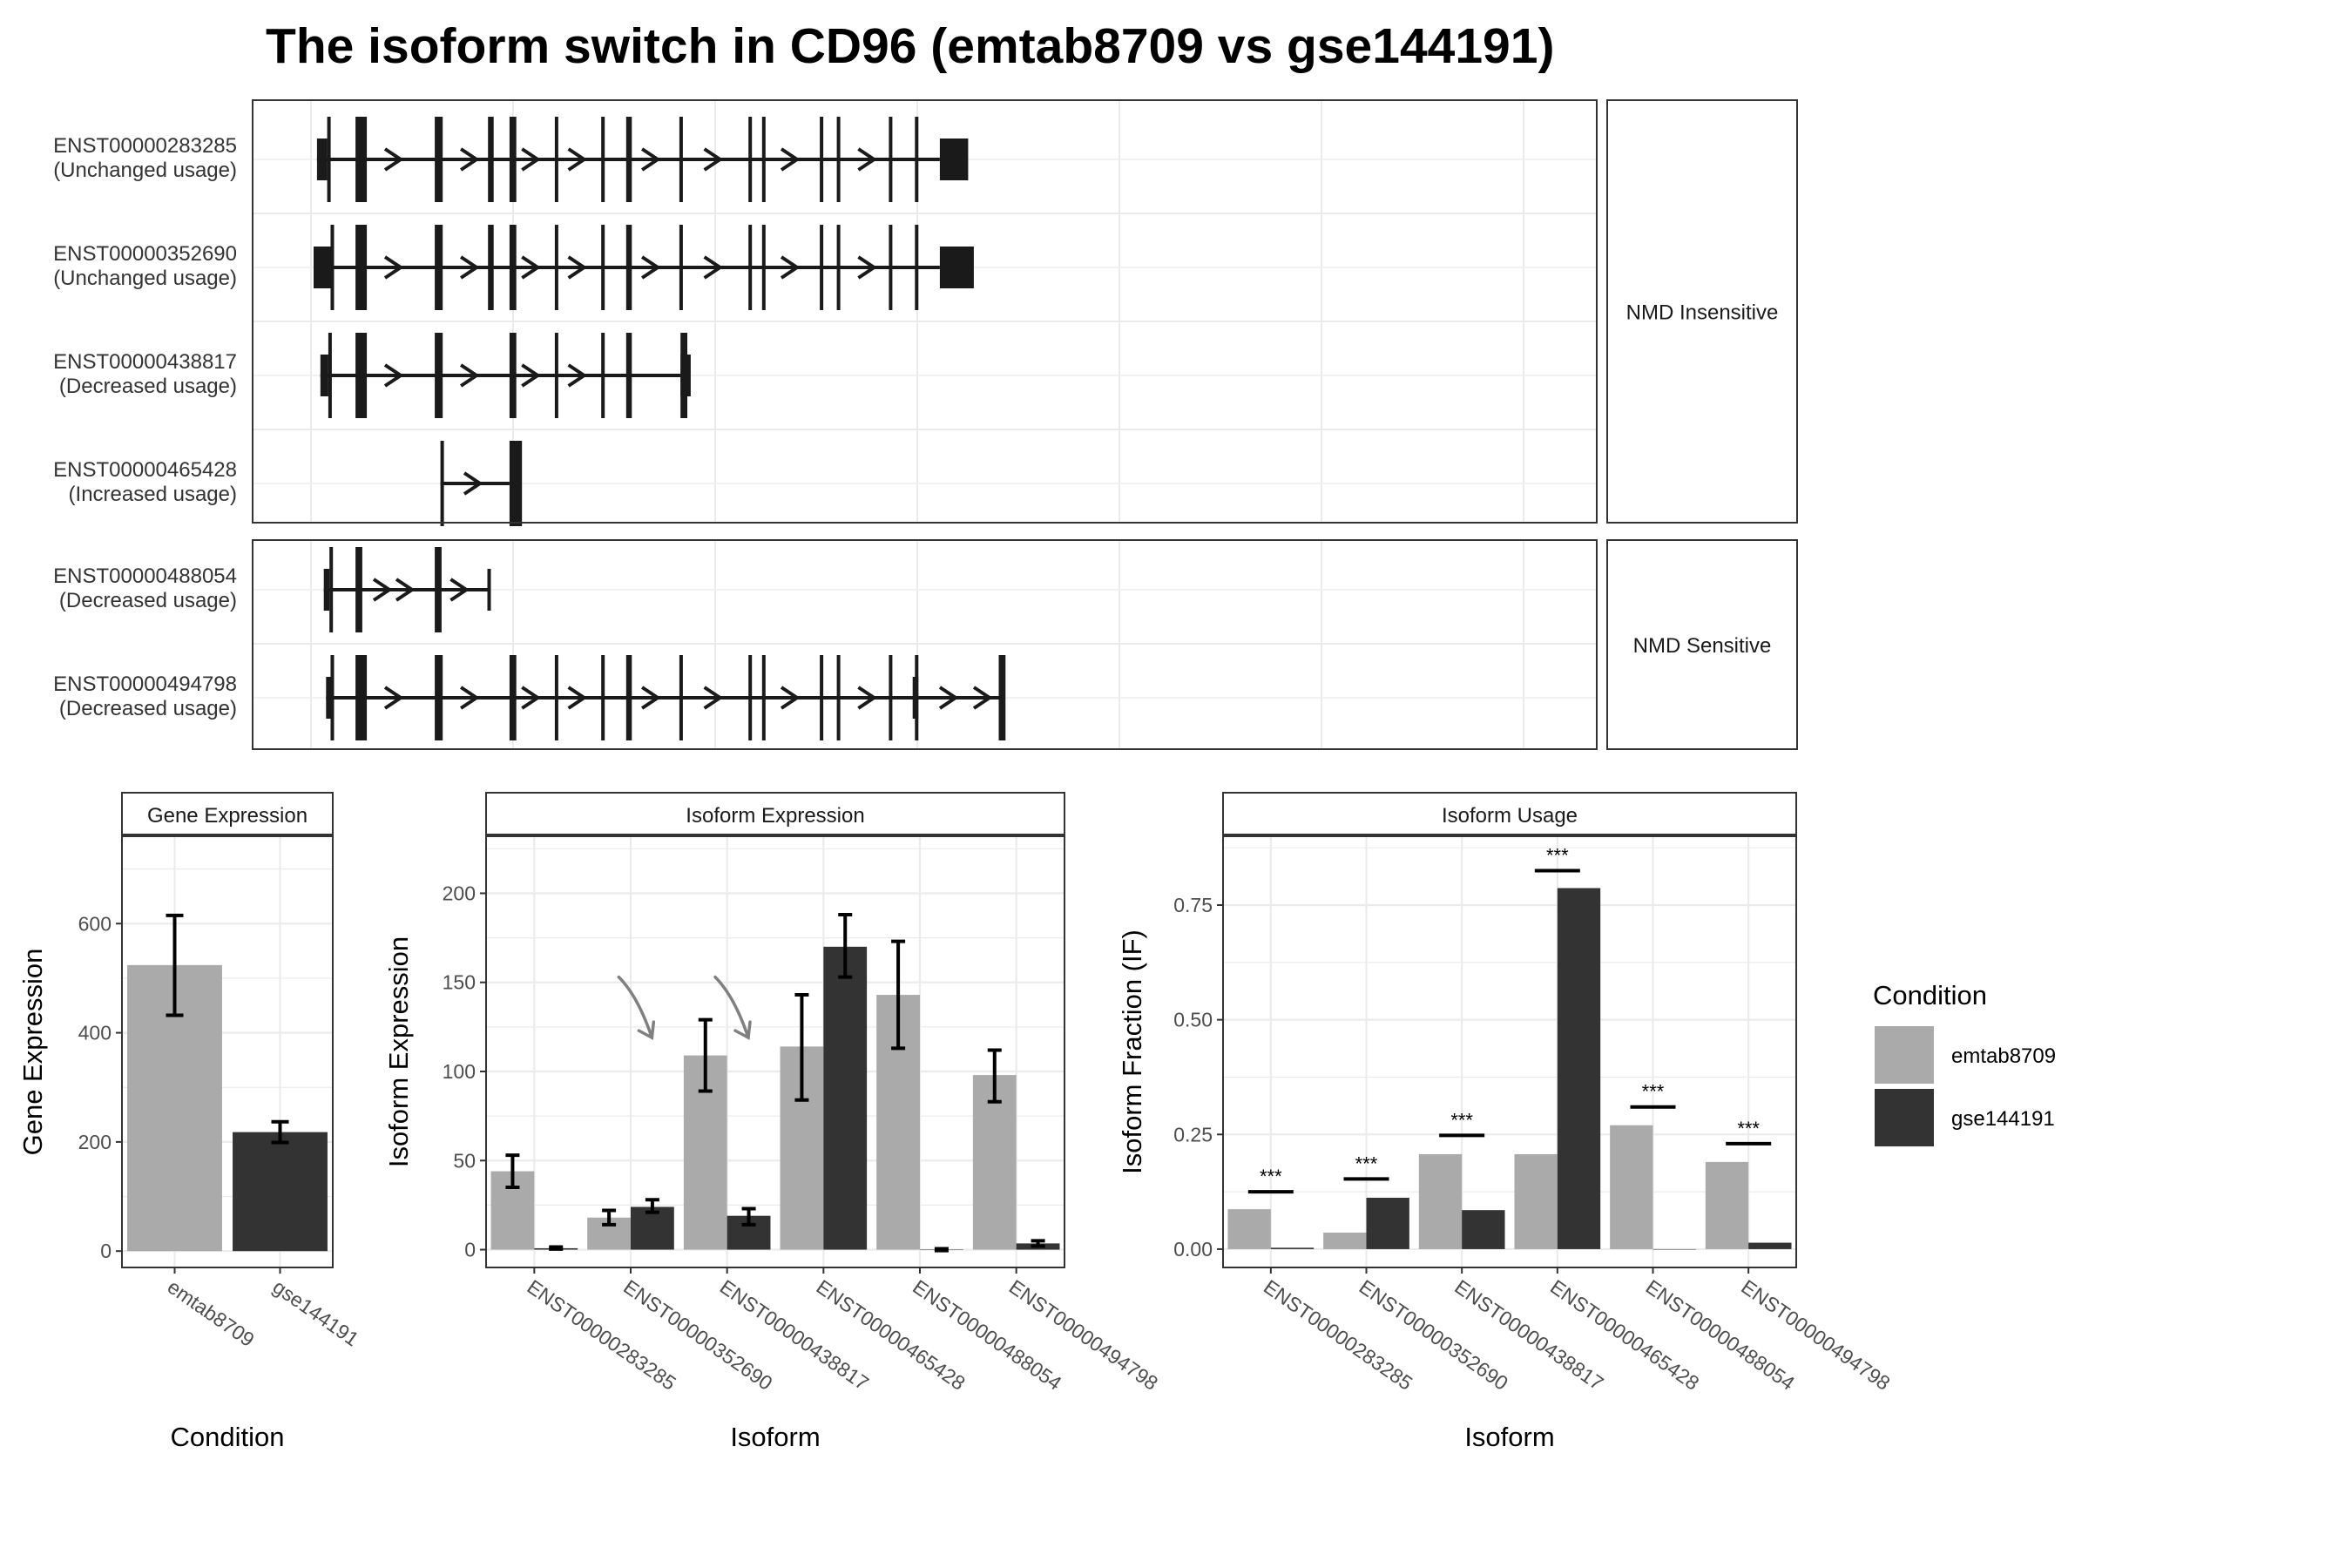 The image size is (2352, 1568). Describe the element at coordinates (1748, 1128) in the screenshot. I see `significance-label: ***` at that location.